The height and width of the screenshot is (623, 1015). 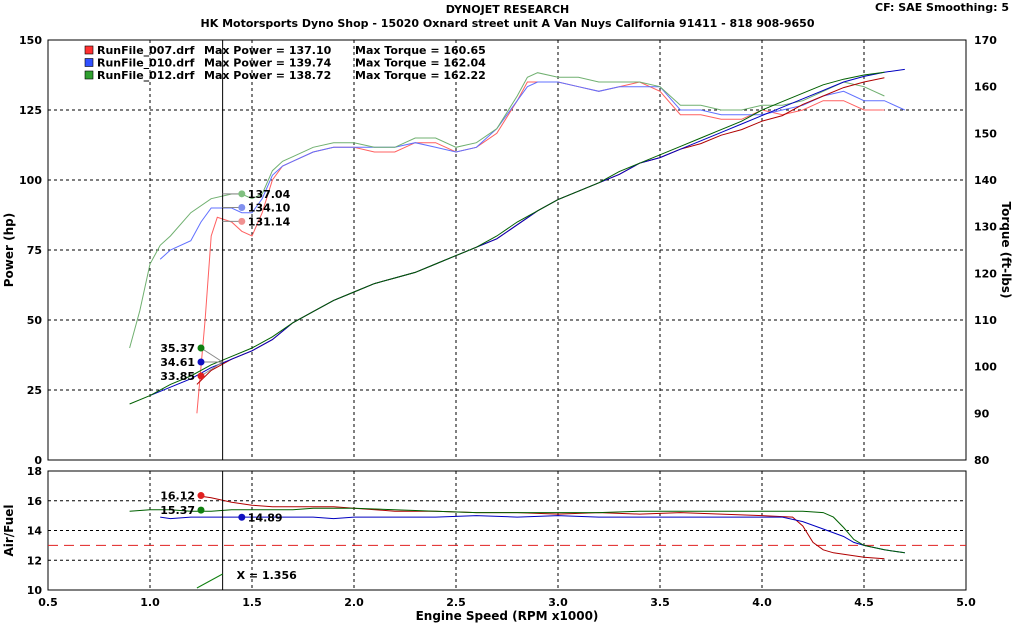 What do you see at coordinates (942, 7) in the screenshot?
I see `correction-factor-label: CF: SAE Smoothing: 5` at bounding box center [942, 7].